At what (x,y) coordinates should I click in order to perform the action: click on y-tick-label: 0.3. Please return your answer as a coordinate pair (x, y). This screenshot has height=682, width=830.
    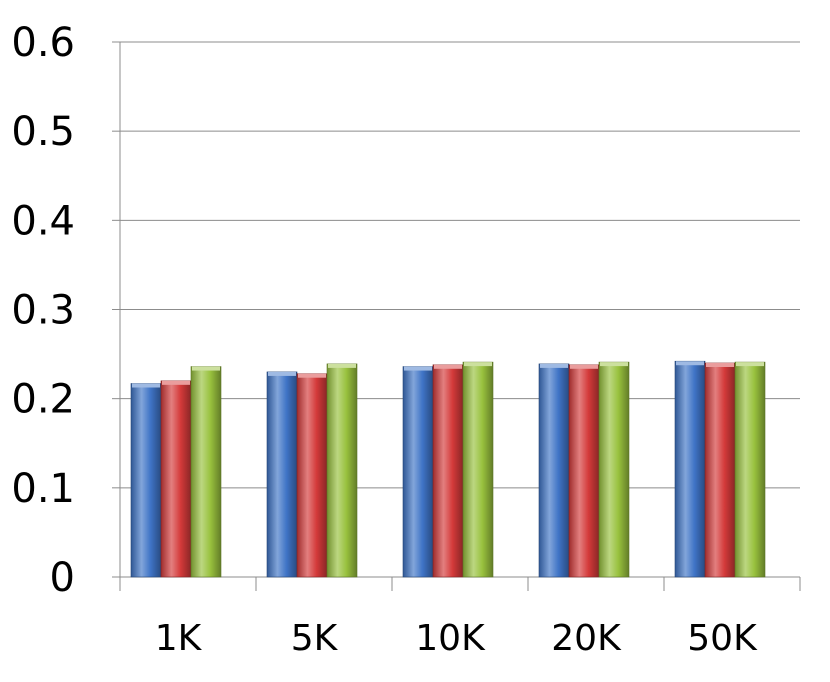
    Looking at the image, I should click on (43, 311).